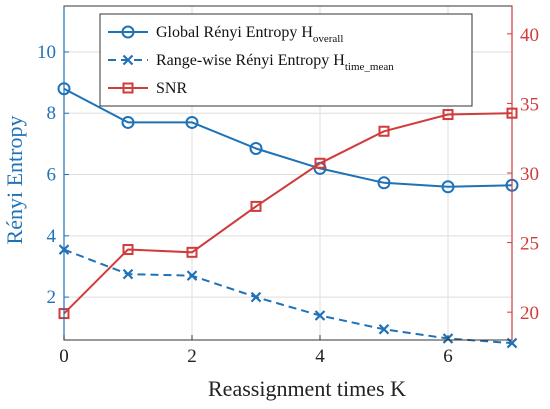 This screenshot has width=550, height=409. Describe the element at coordinates (52, 297) in the screenshot. I see `y-left-tick-label: 2` at that location.